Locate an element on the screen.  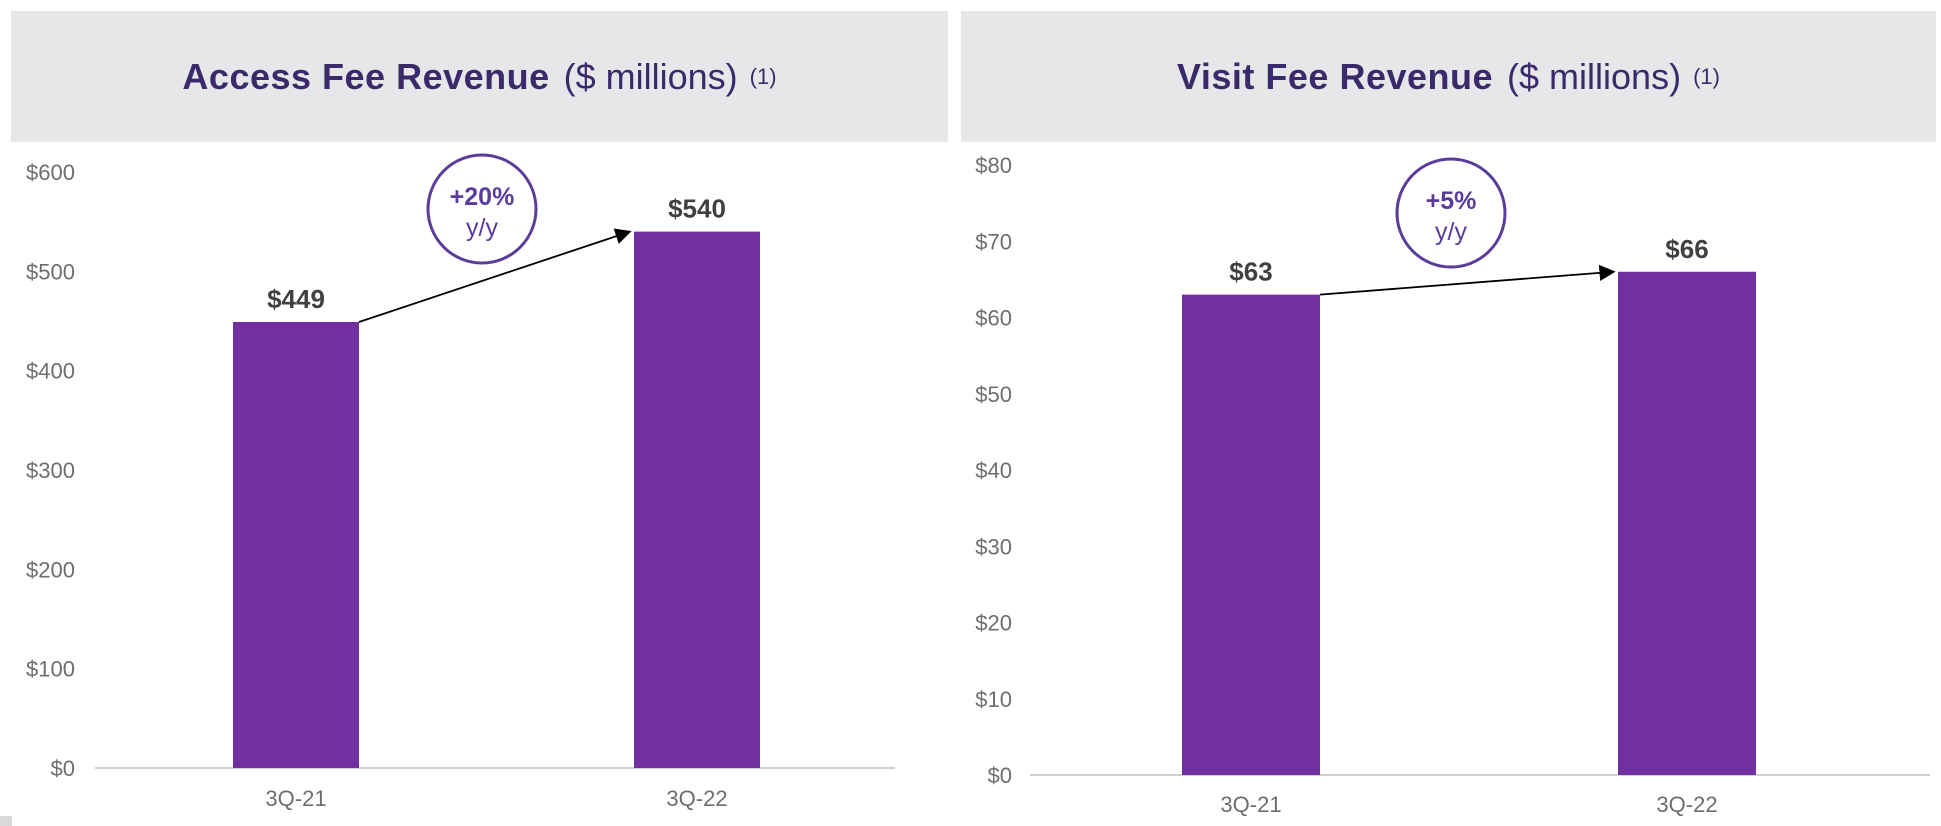
y-tick-label: $30 is located at coordinates (993, 546).